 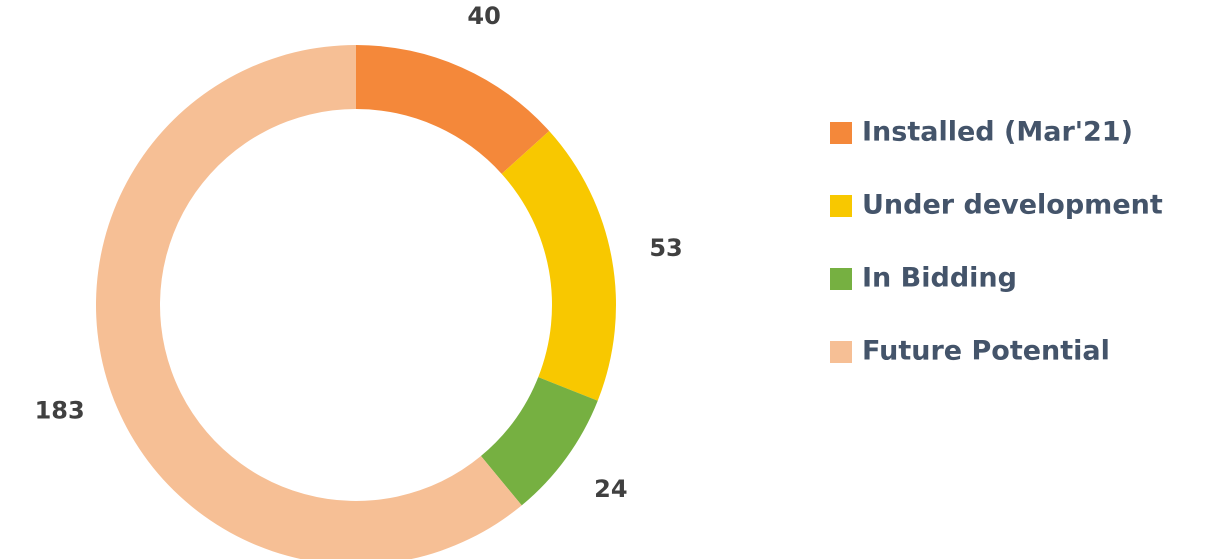 I want to click on legend-label: Installed (Mar'21), so click(x=997, y=132).